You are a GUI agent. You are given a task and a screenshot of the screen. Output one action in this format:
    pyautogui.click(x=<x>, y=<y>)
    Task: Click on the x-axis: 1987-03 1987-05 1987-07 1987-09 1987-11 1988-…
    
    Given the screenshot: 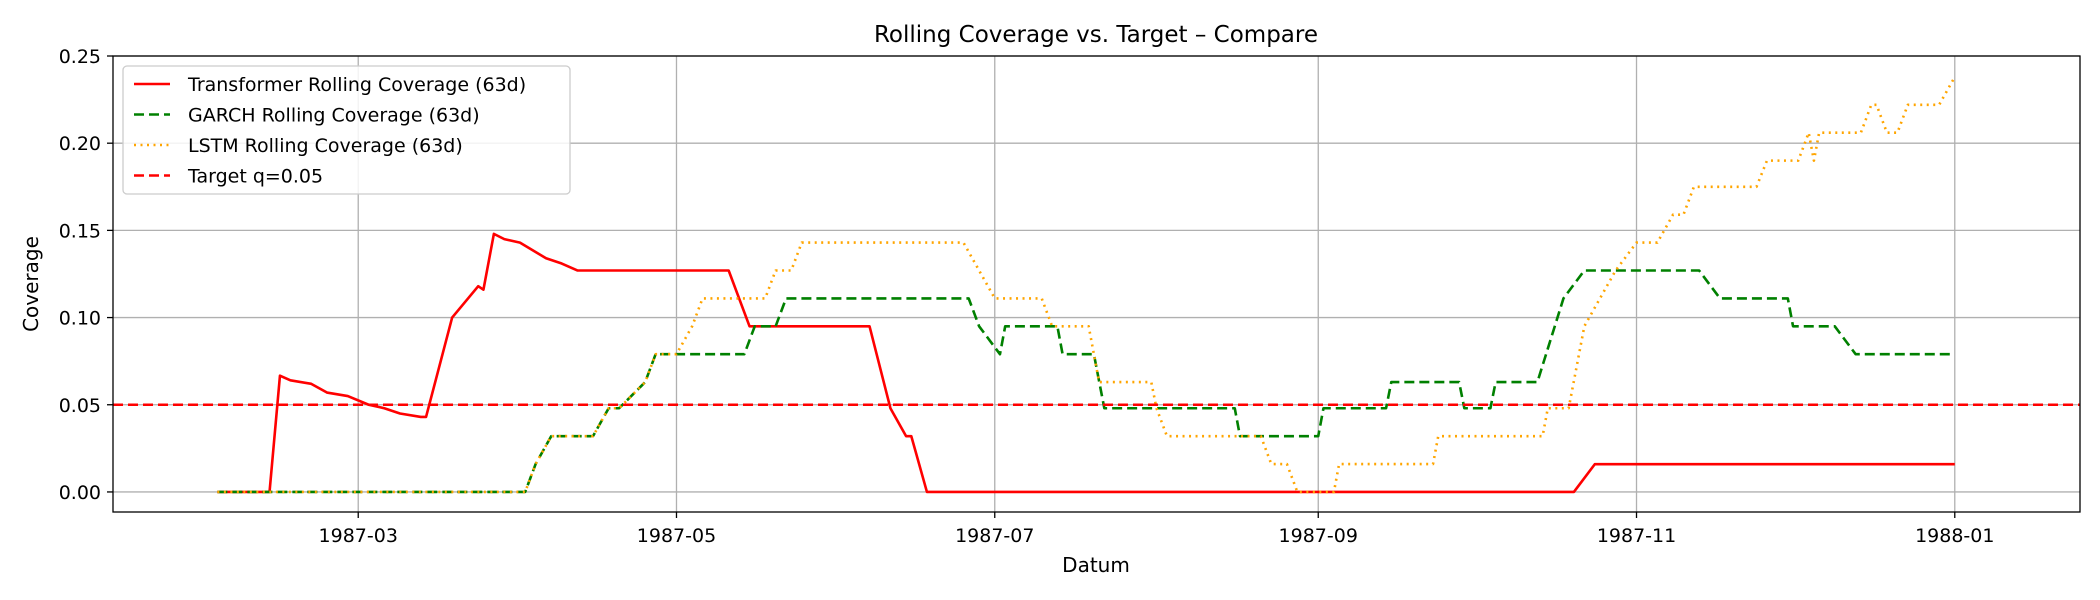 What is the action you would take?
    pyautogui.click(x=1156, y=529)
    